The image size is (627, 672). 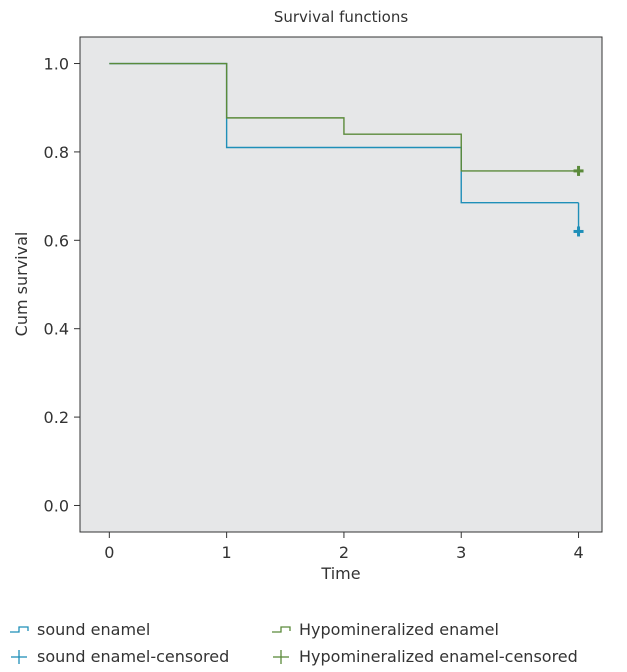 I want to click on hypomineralized-enamel-line, so click(x=344, y=117).